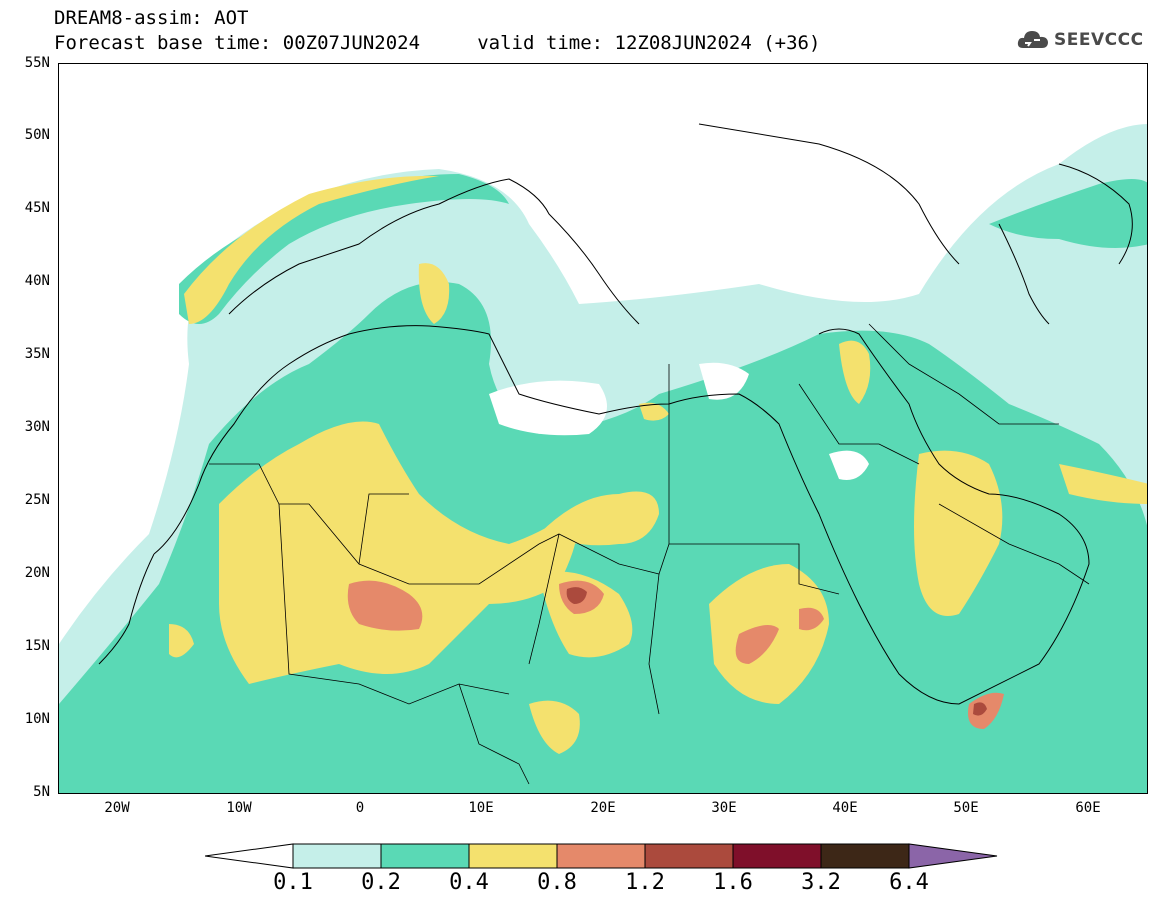 The width and height of the screenshot is (1165, 905). Describe the element at coordinates (360, 808) in the screenshot. I see `lon-label: 0` at that location.